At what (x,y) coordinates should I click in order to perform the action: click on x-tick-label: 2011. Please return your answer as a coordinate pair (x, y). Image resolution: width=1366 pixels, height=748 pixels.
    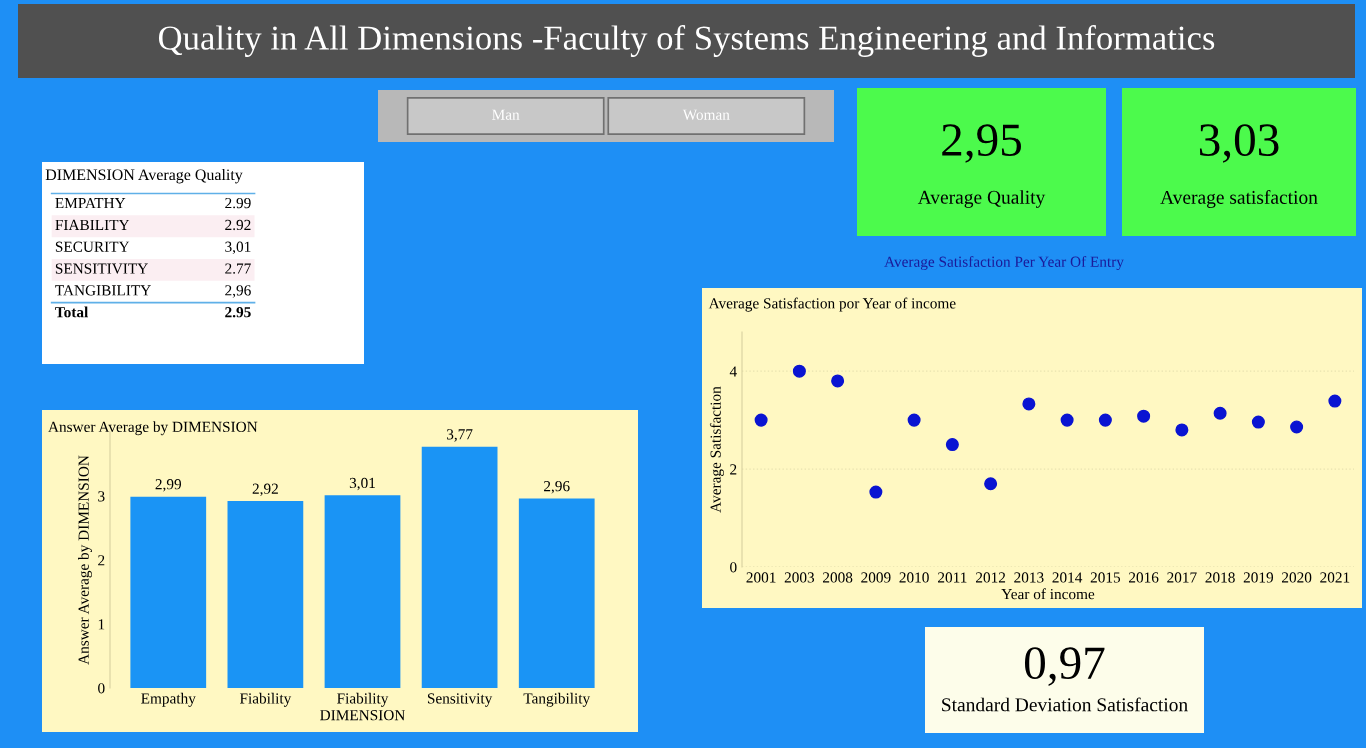
    Looking at the image, I should click on (952, 577).